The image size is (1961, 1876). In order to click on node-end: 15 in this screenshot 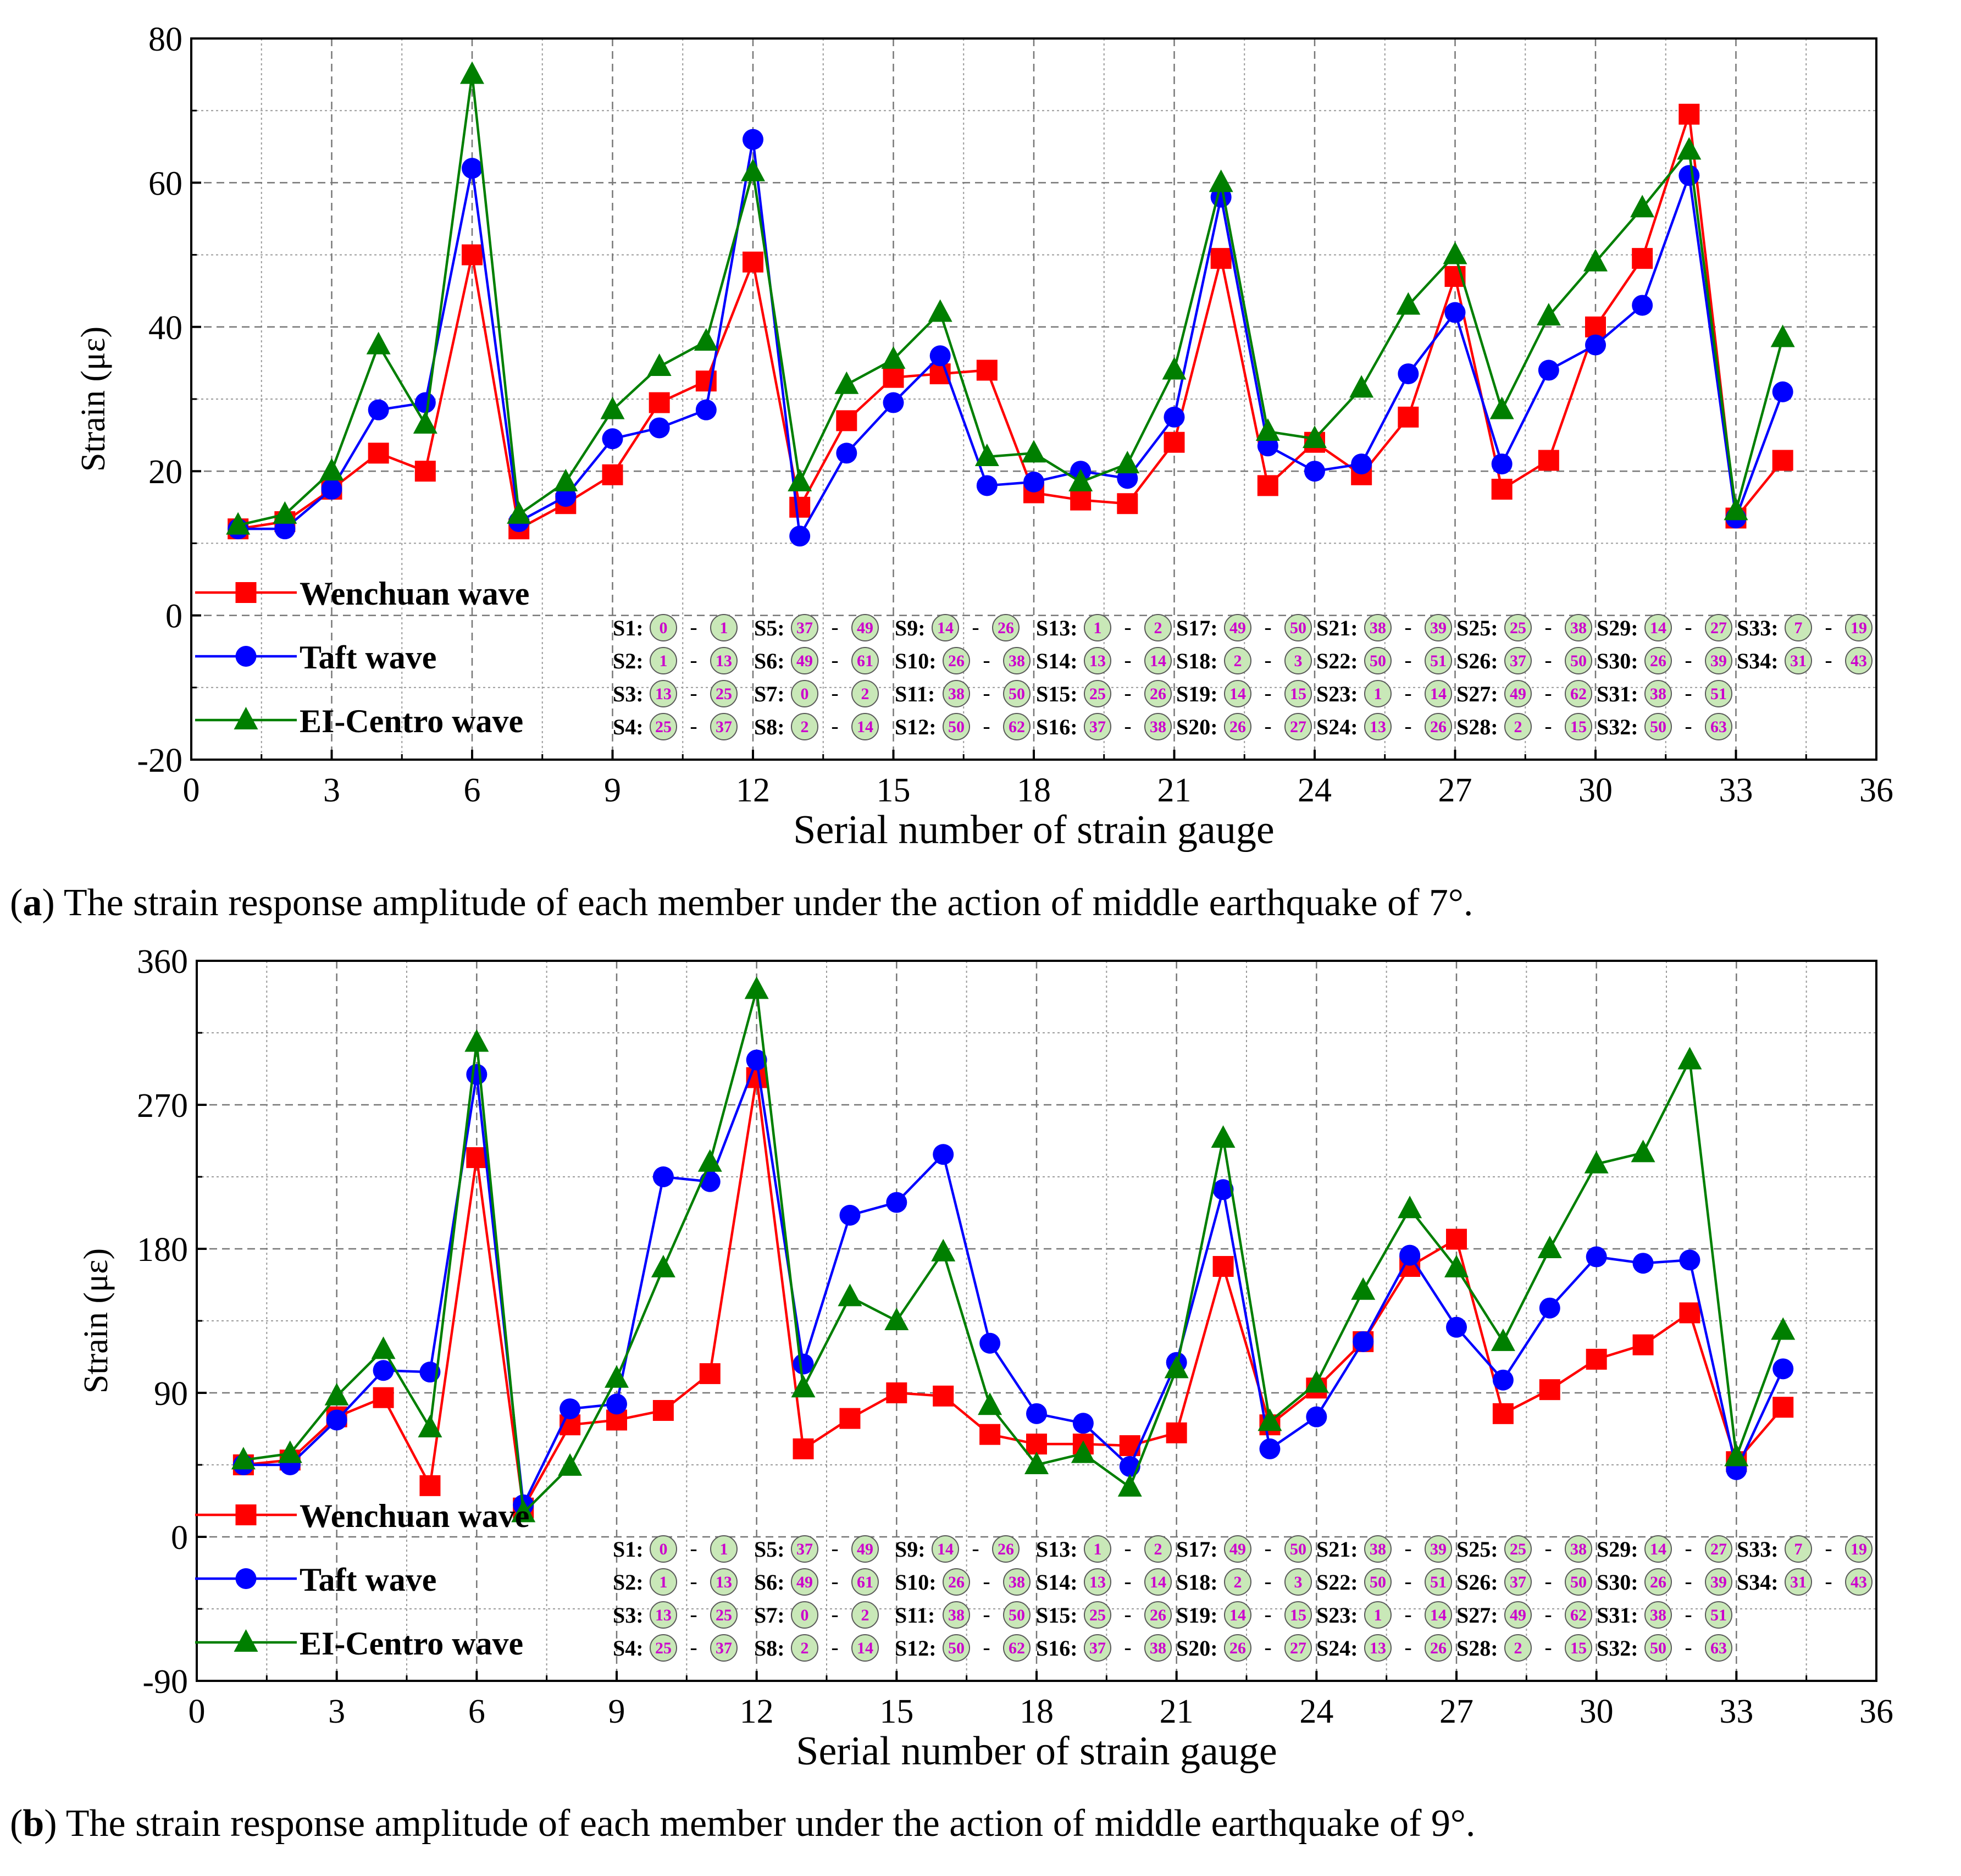, I will do `click(1298, 694)`.